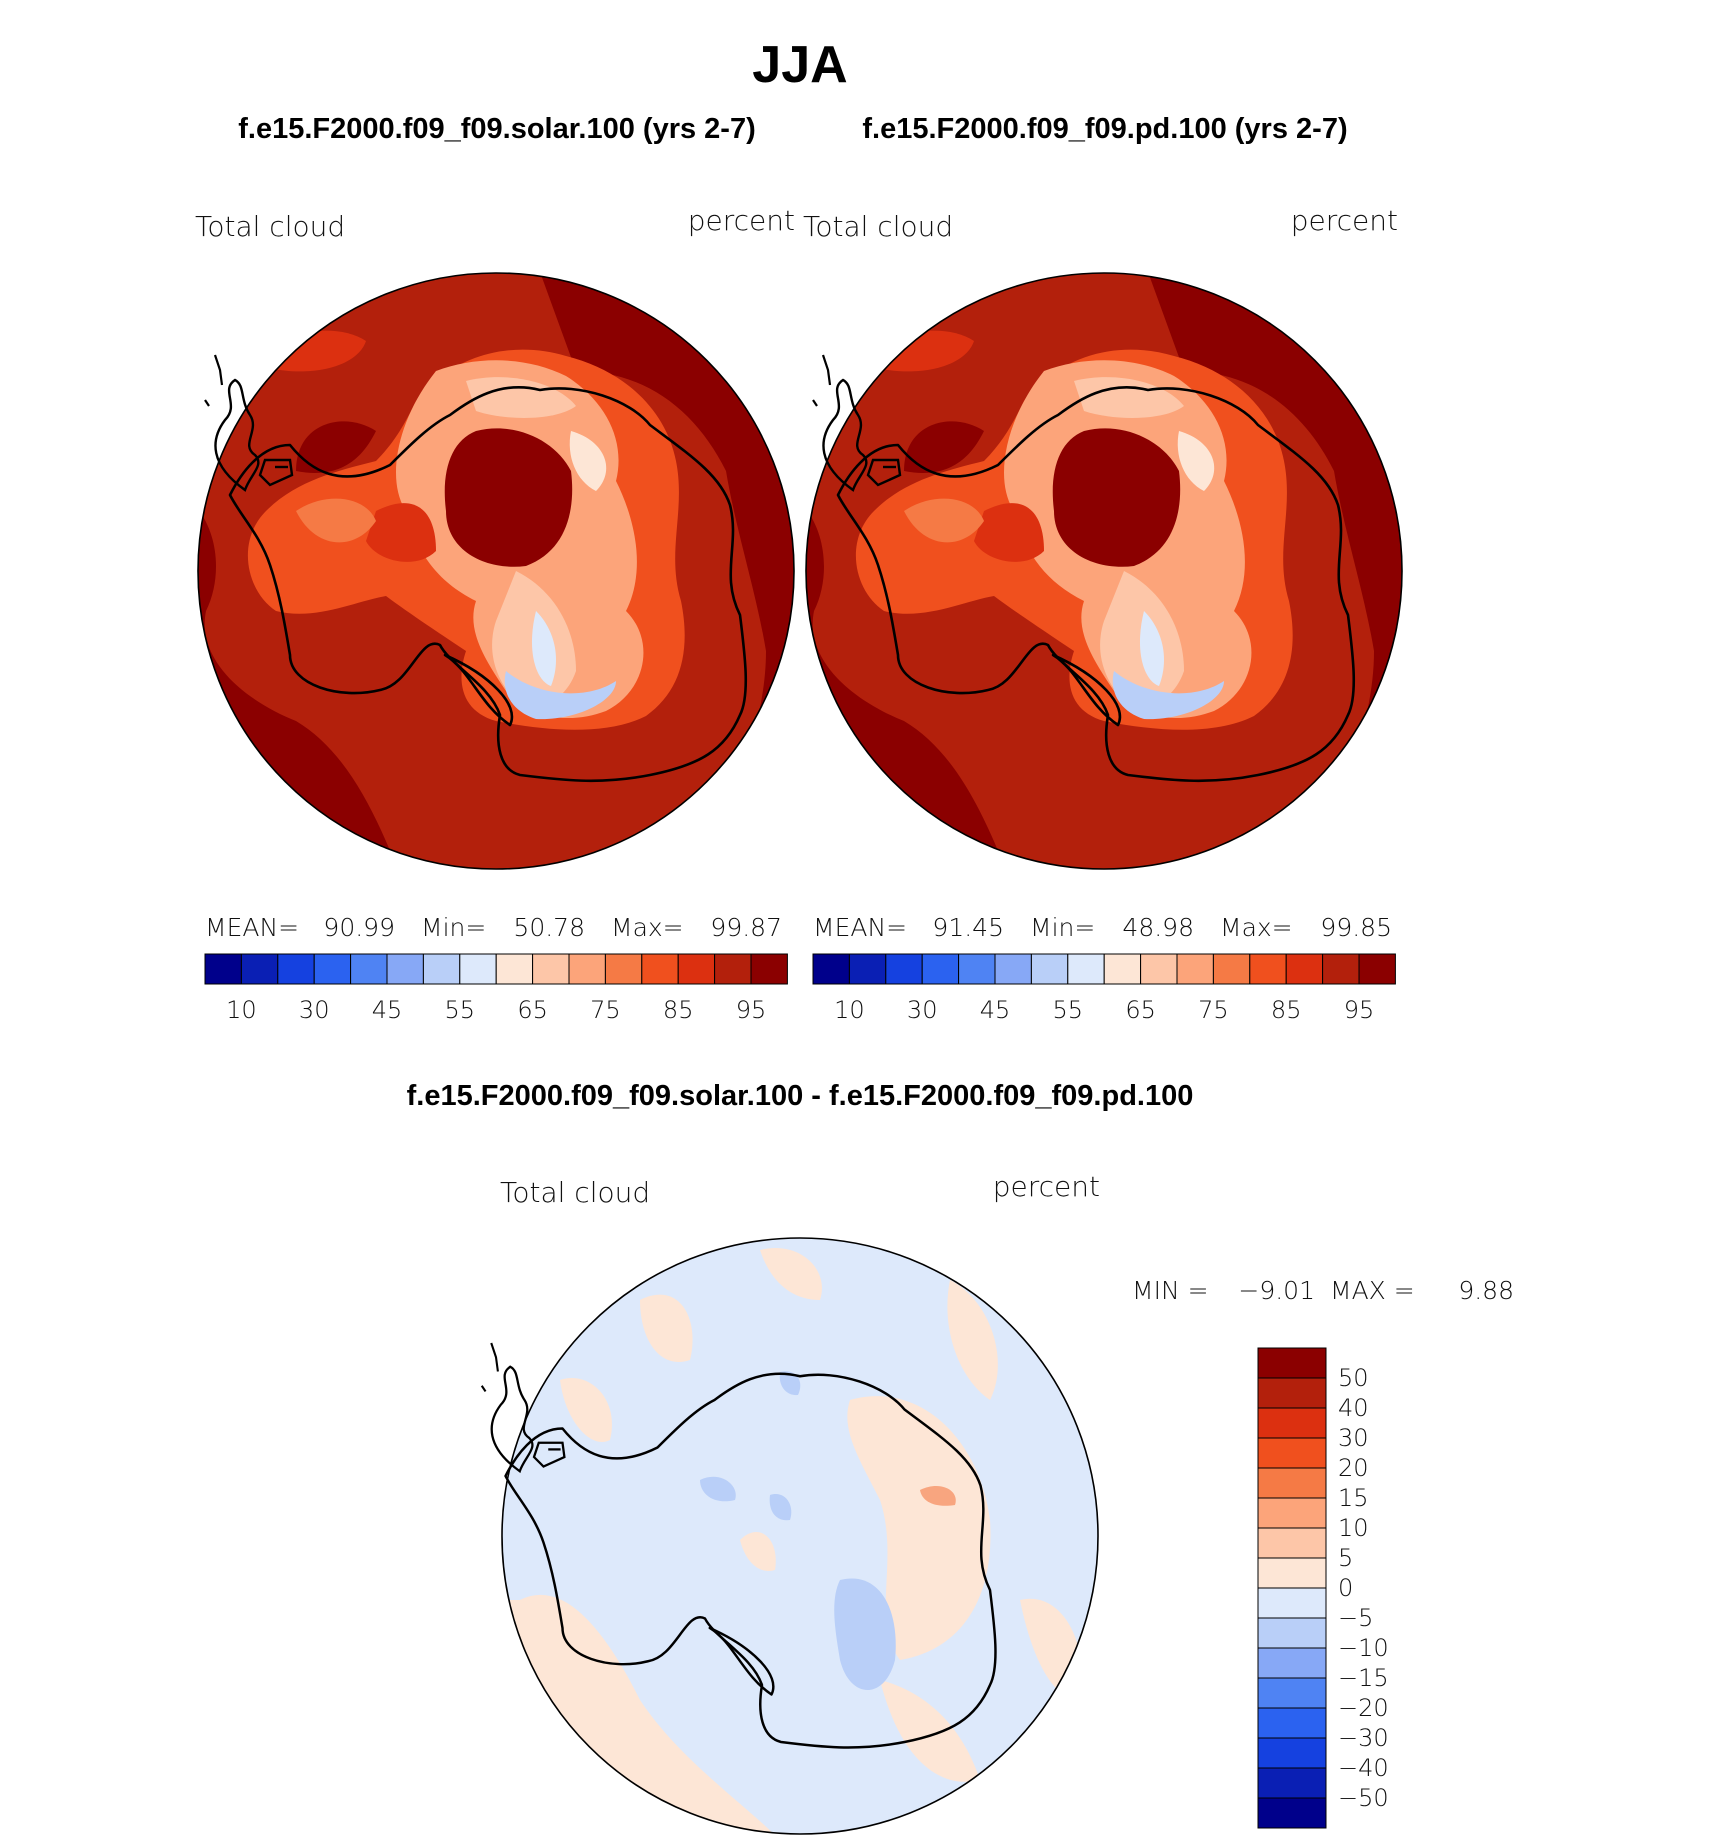  What do you see at coordinates (1486, 1290) in the screenshot?
I see `diff-max-value: 9.88` at bounding box center [1486, 1290].